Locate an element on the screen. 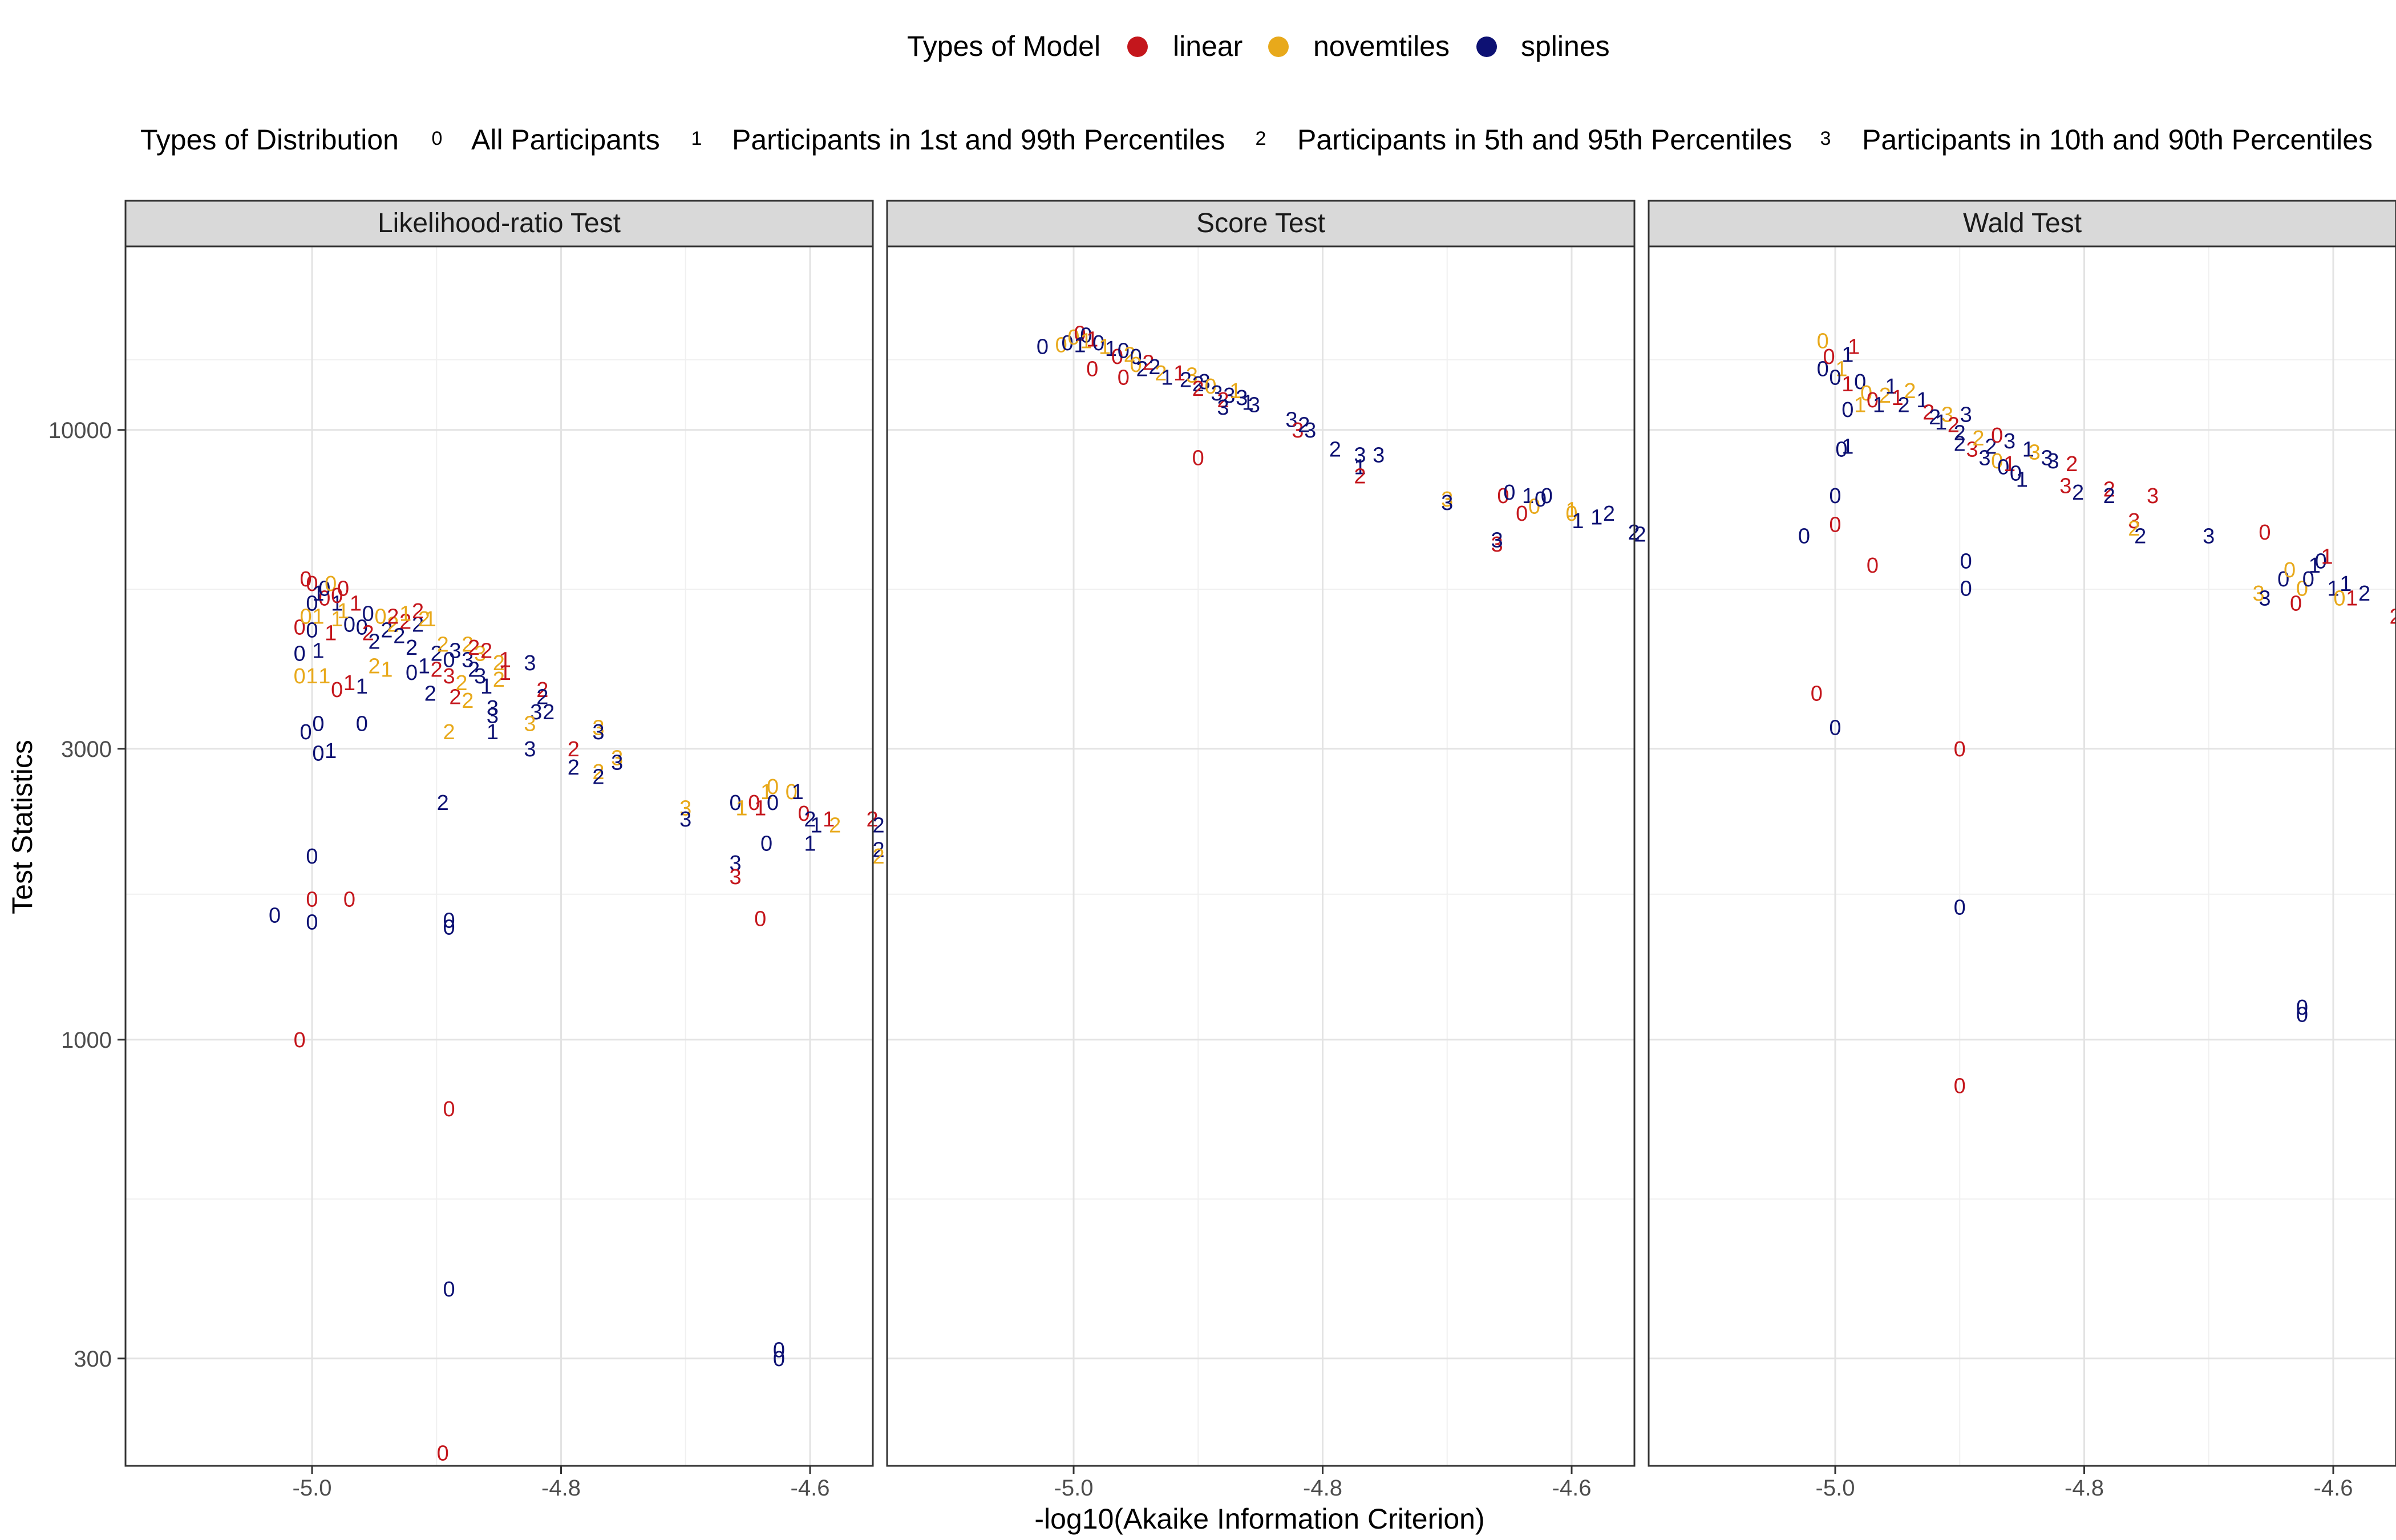 This screenshot has height=1540, width=2396. facet-strip-label: Score Test is located at coordinates (1260, 223).